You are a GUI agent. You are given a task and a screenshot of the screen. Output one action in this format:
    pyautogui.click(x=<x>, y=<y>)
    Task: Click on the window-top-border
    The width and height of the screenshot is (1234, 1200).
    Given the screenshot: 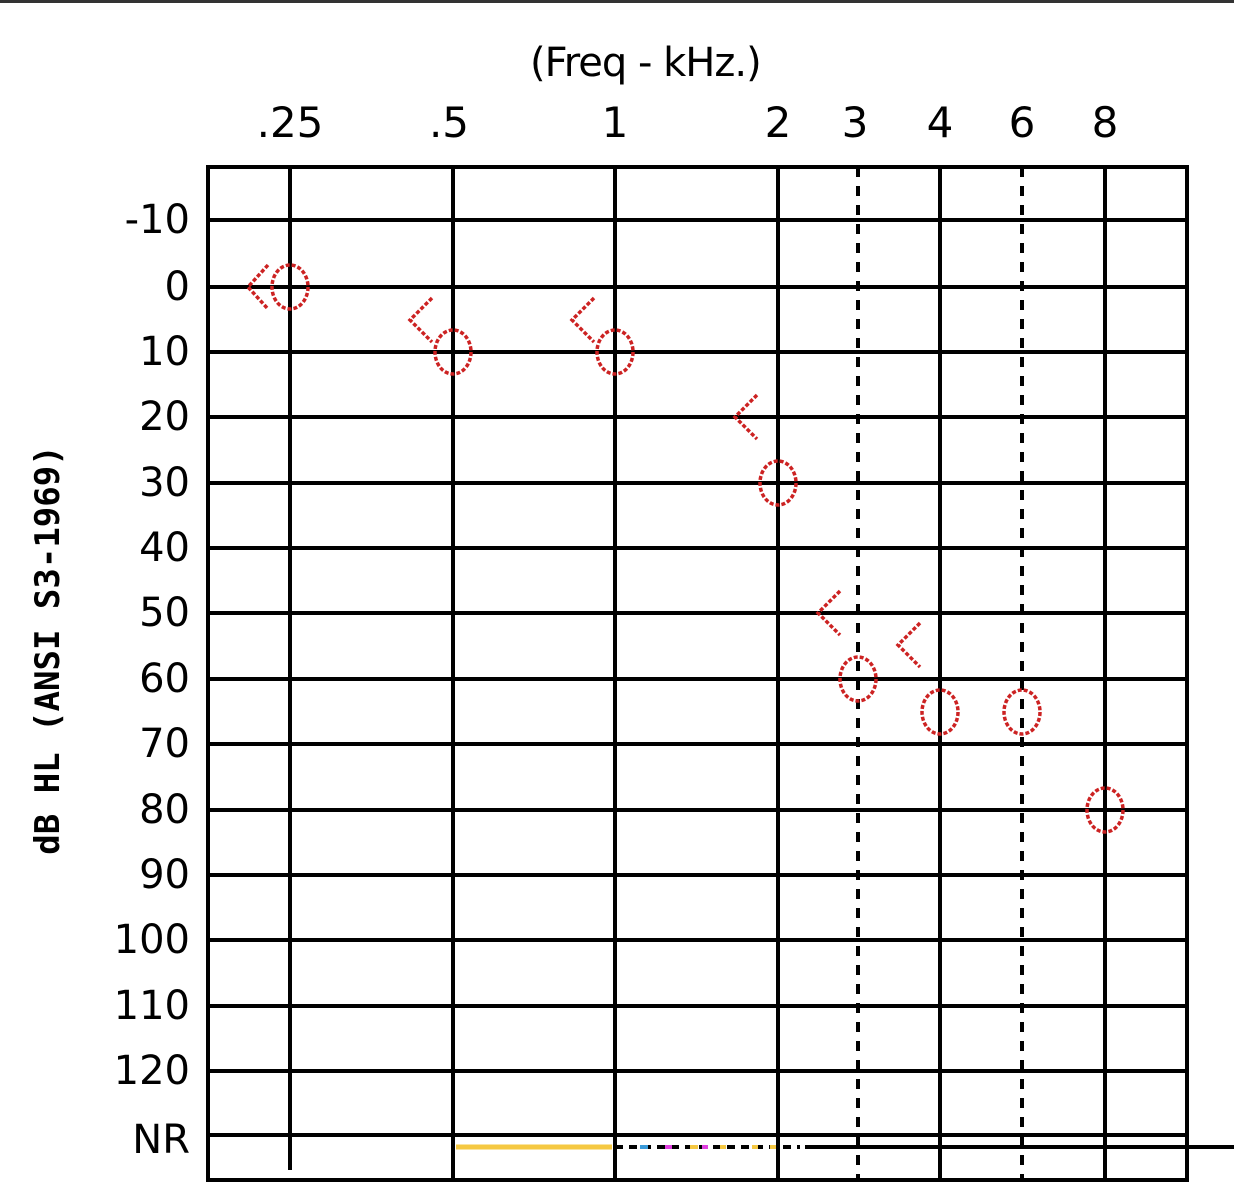 What is the action you would take?
    pyautogui.click(x=617, y=1)
    